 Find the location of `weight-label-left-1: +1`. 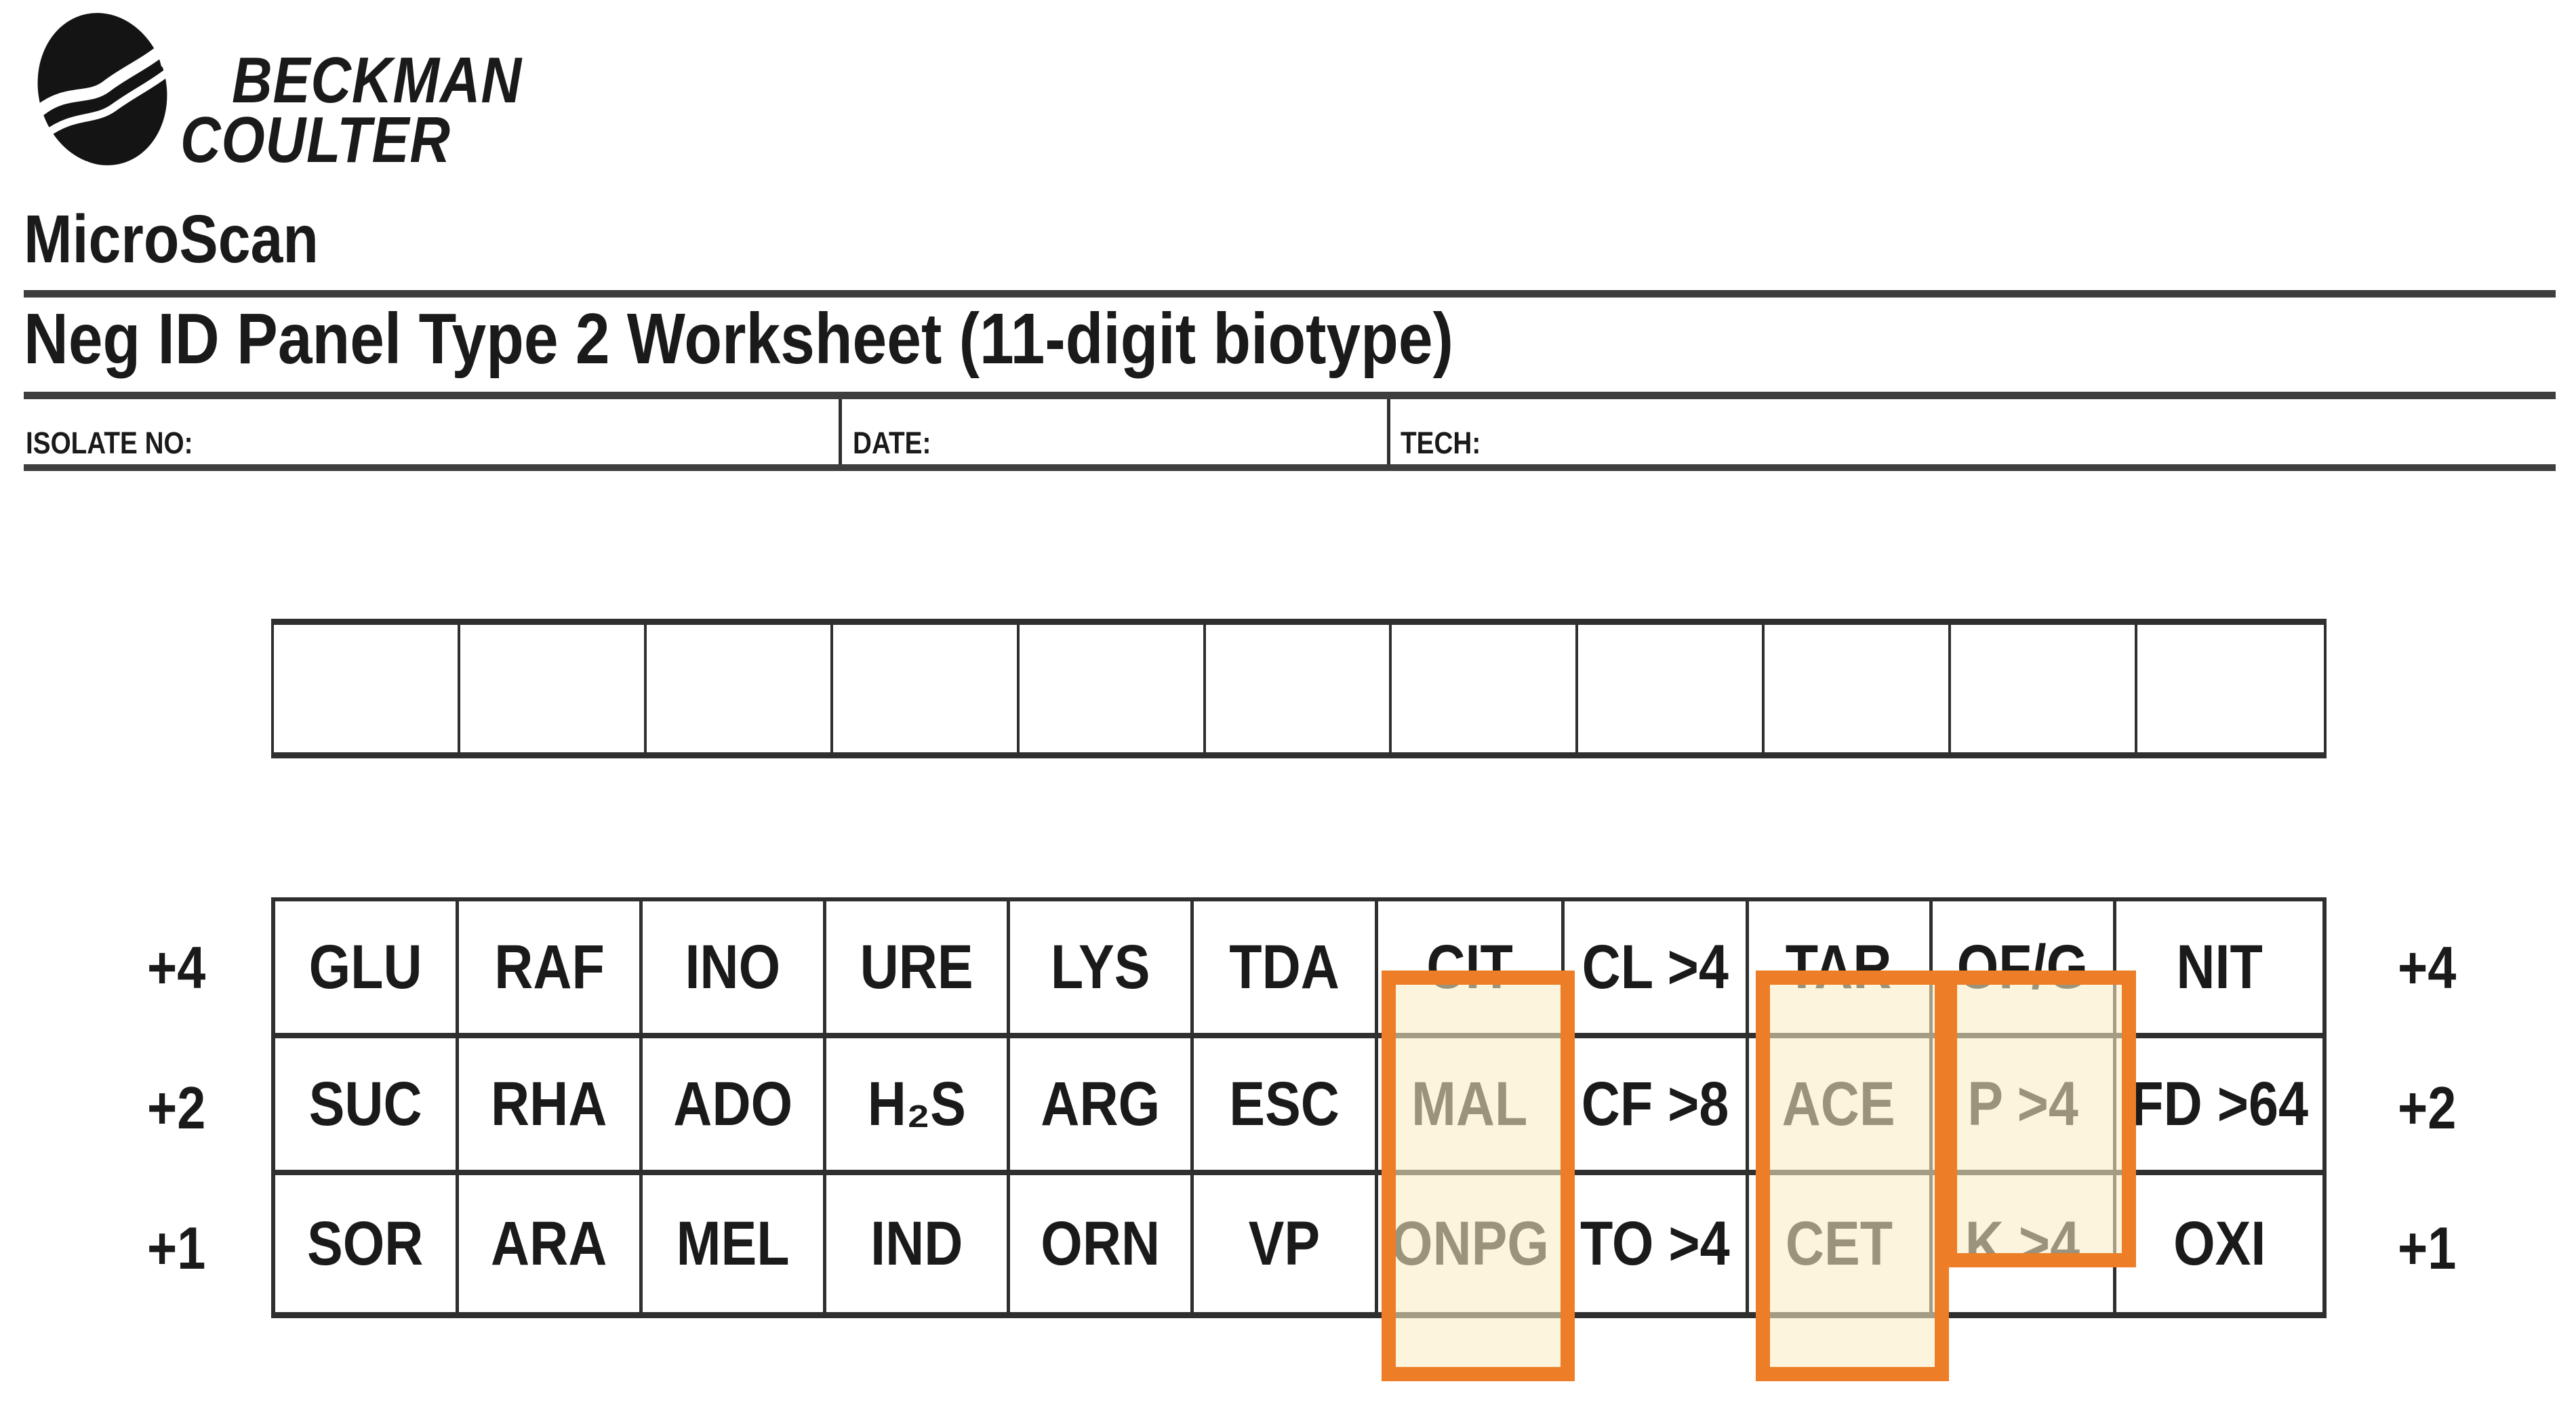

weight-label-left-1: +1 is located at coordinates (176, 1248).